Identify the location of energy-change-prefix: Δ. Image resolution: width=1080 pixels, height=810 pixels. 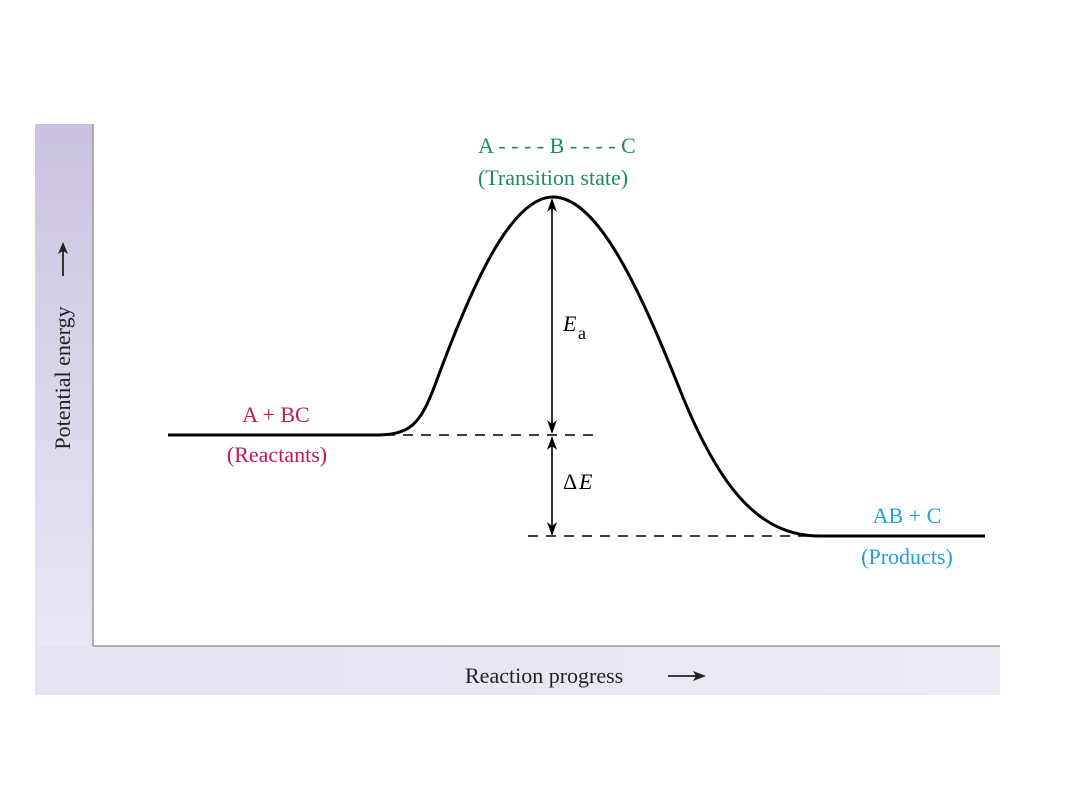
(570, 481).